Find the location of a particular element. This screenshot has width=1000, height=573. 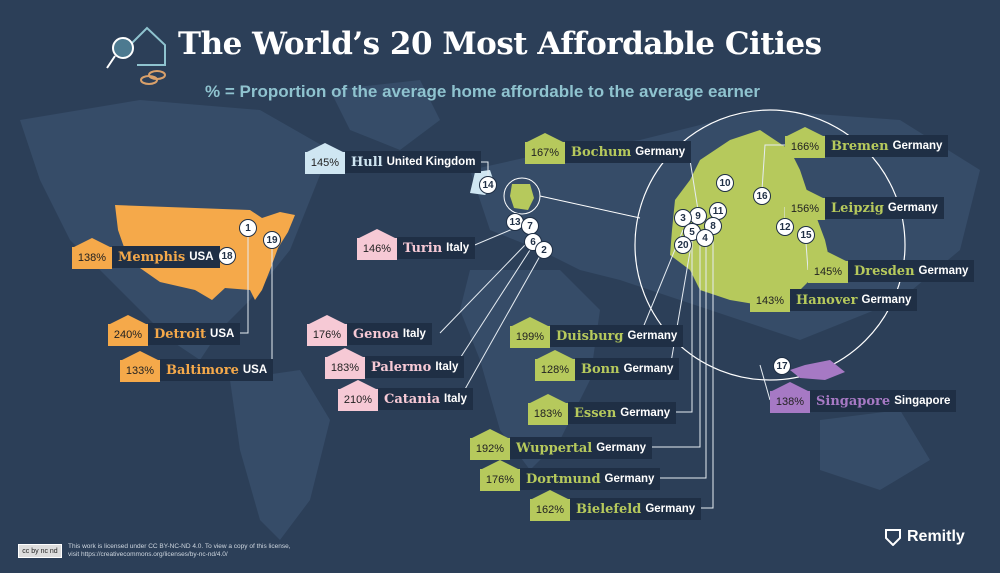

cc-license-badge: cc by nc nd is located at coordinates (40, 551).